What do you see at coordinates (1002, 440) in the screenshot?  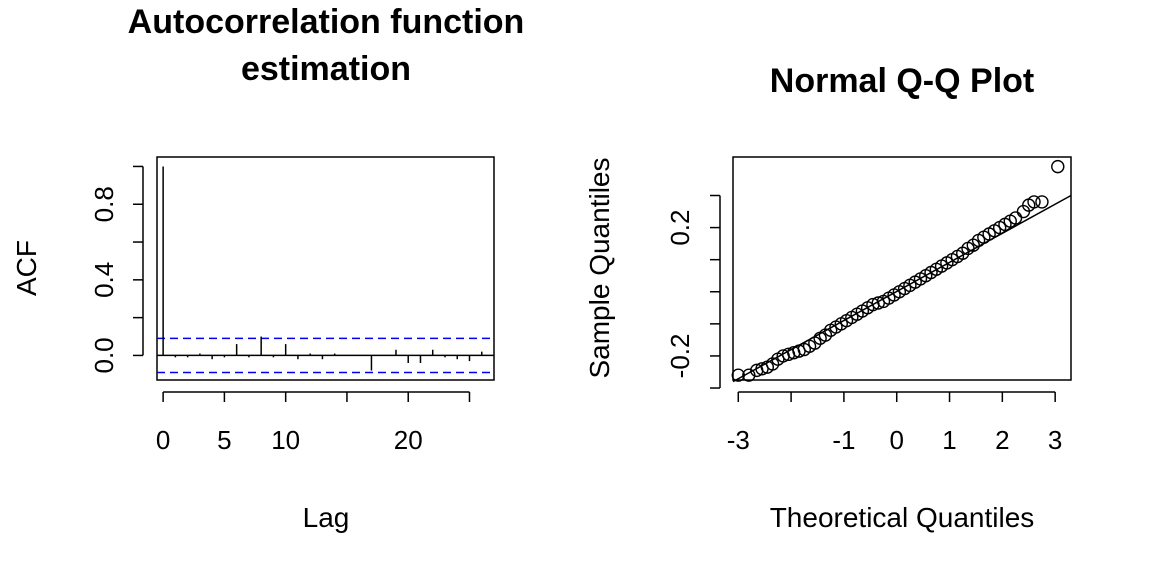 I see `qq-x-tick-label: 2` at bounding box center [1002, 440].